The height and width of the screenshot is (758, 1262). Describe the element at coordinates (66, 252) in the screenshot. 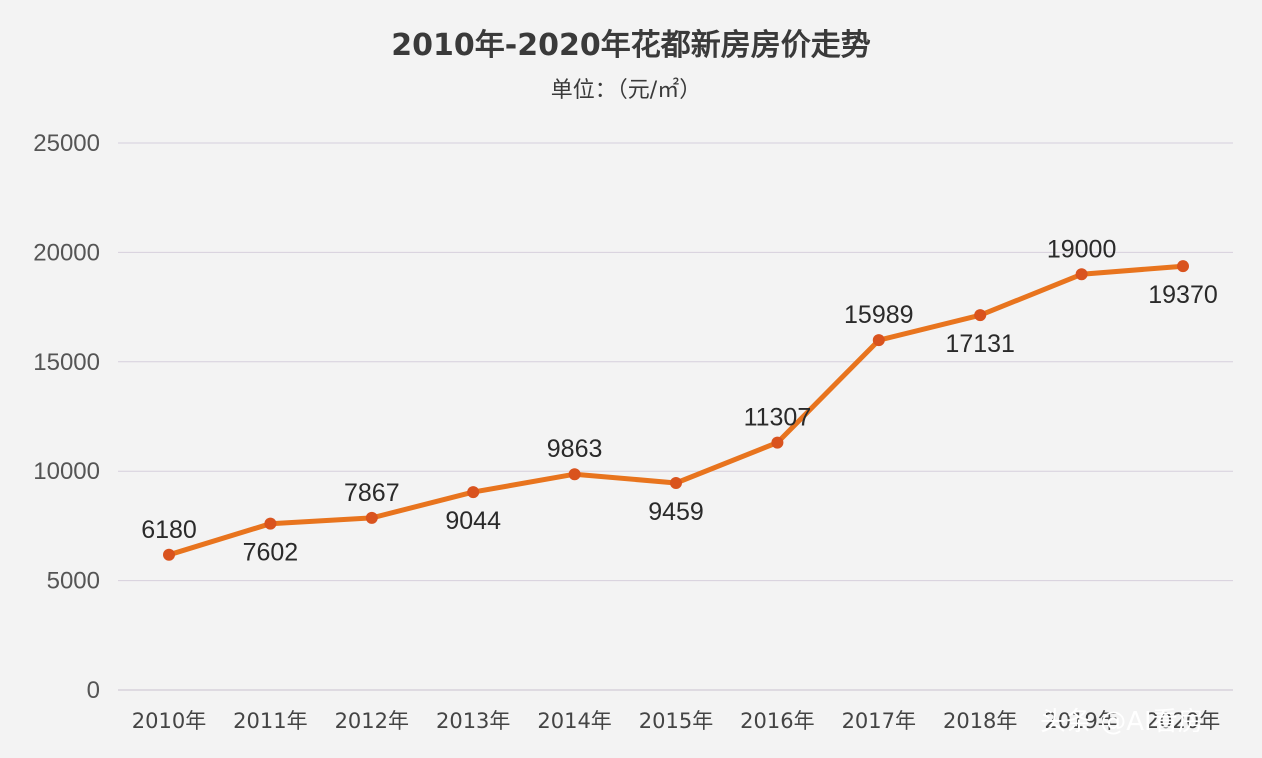

I see `y-tick-label: 20000` at that location.